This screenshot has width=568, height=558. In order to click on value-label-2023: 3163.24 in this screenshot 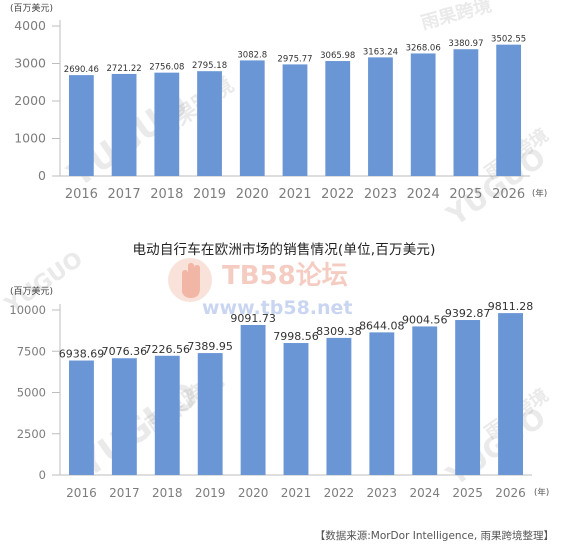, I will do `click(380, 52)`.